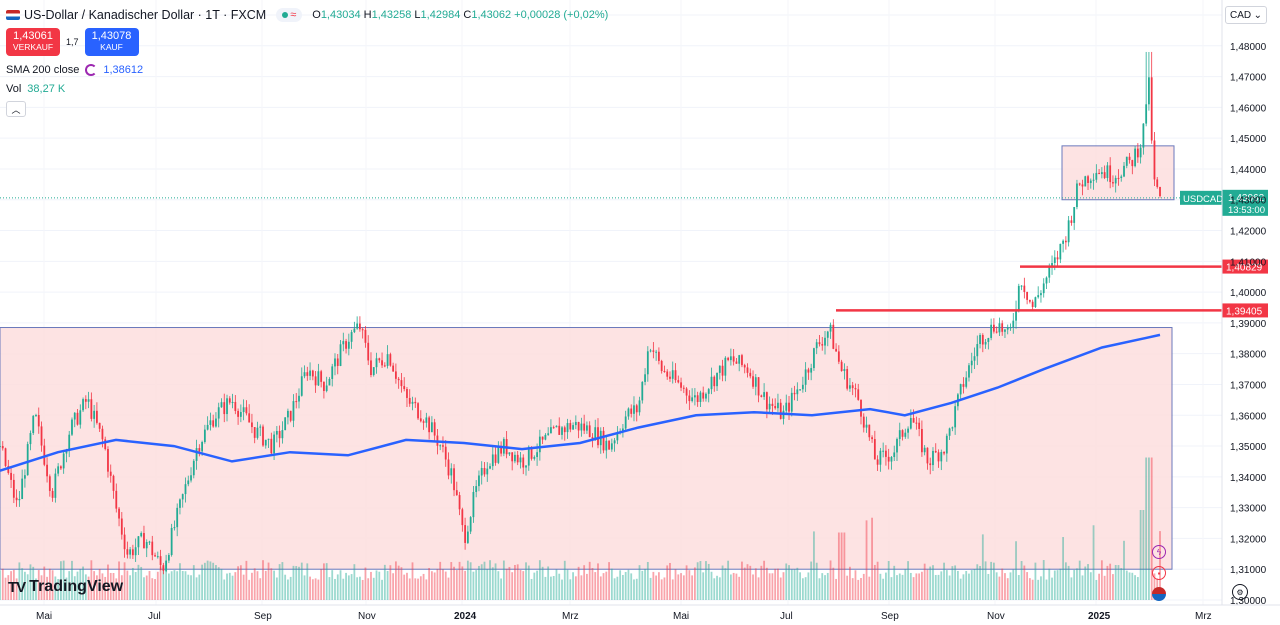  What do you see at coordinates (111, 42) in the screenshot?
I see `buy-button: 1,43078 KAUF` at bounding box center [111, 42].